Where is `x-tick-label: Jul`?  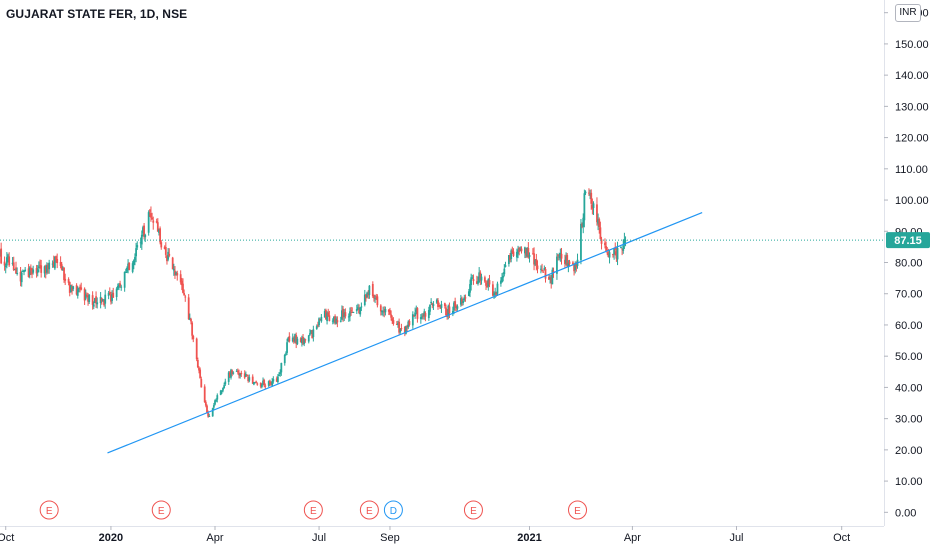
x-tick-label: Jul is located at coordinates (319, 538).